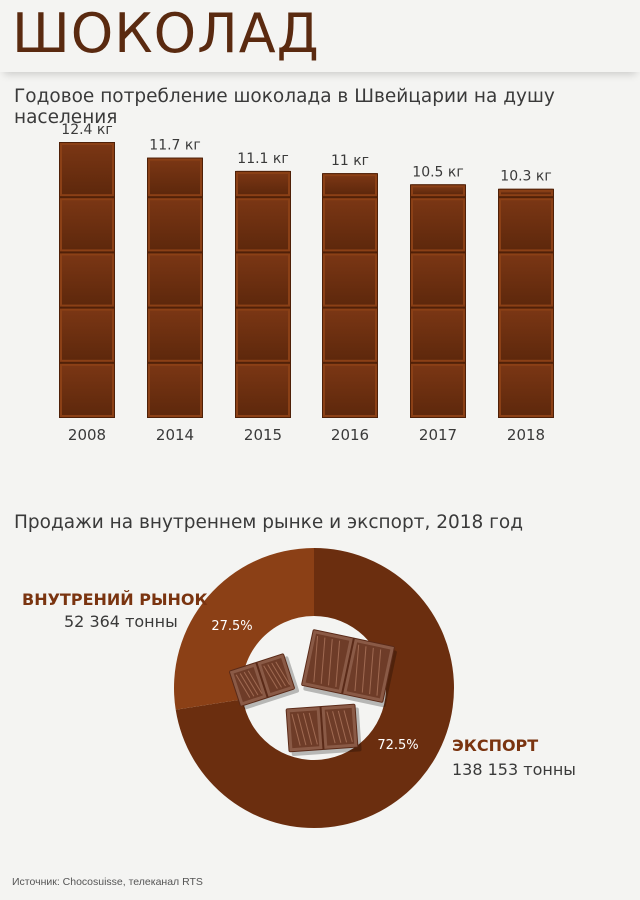 This screenshot has width=640, height=900. I want to click on bar-category-label: 2016, so click(350, 435).